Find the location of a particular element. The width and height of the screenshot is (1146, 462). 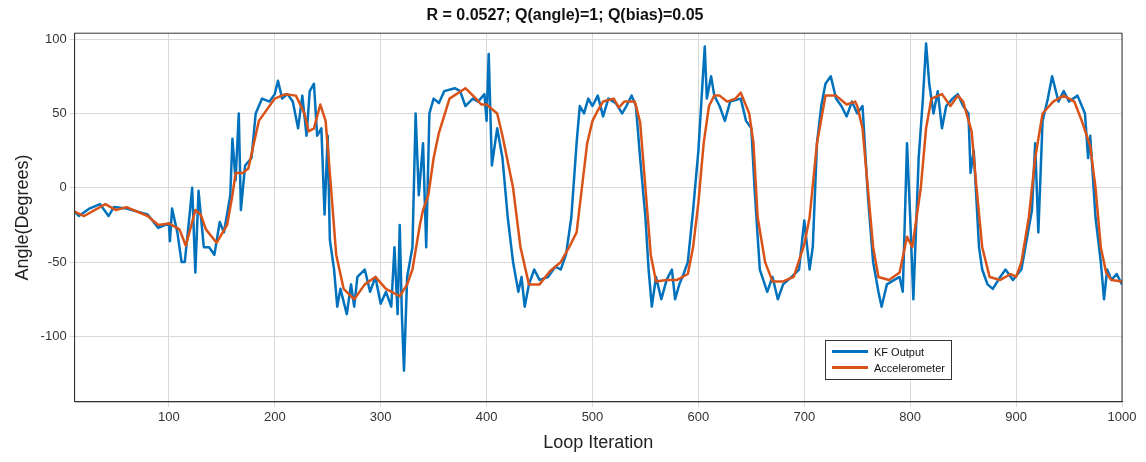

x-tick-label: 100 is located at coordinates (169, 417).